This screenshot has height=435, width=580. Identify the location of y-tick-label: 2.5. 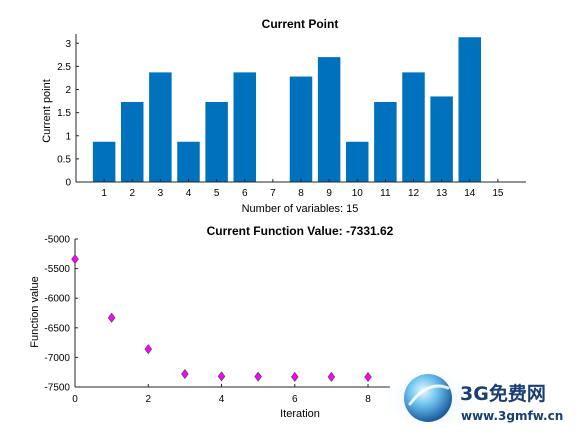
(64, 67).